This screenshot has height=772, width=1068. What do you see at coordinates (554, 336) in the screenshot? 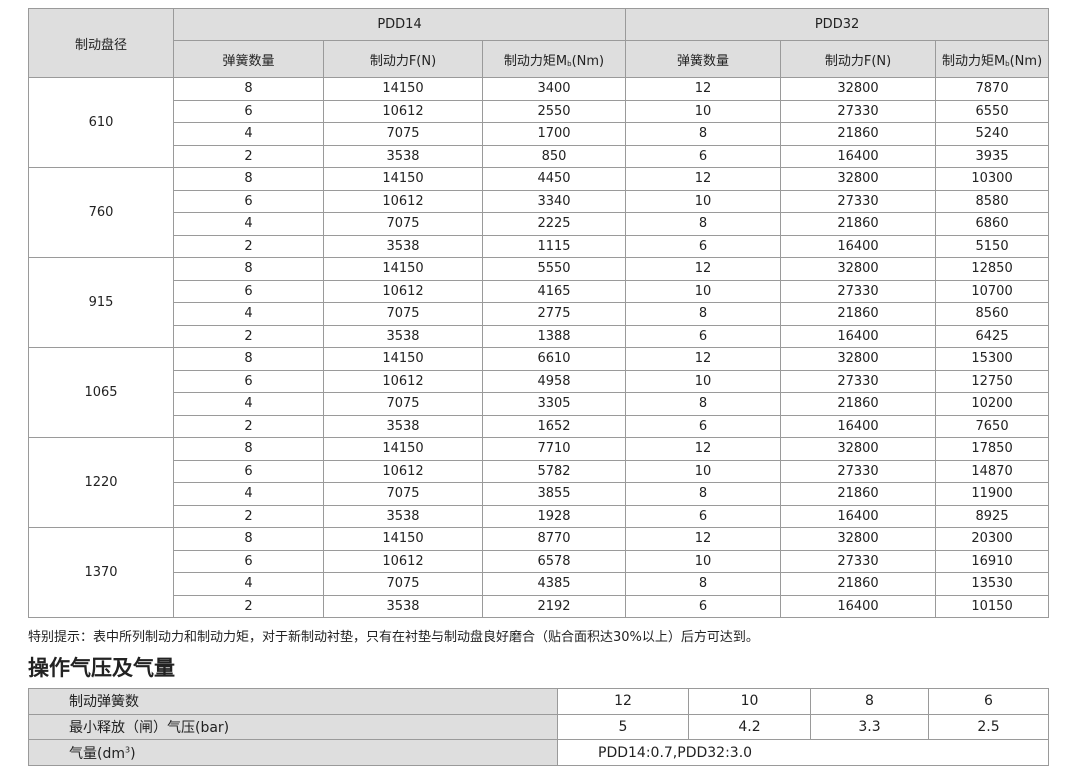
I see `table-cell: 1388` at bounding box center [554, 336].